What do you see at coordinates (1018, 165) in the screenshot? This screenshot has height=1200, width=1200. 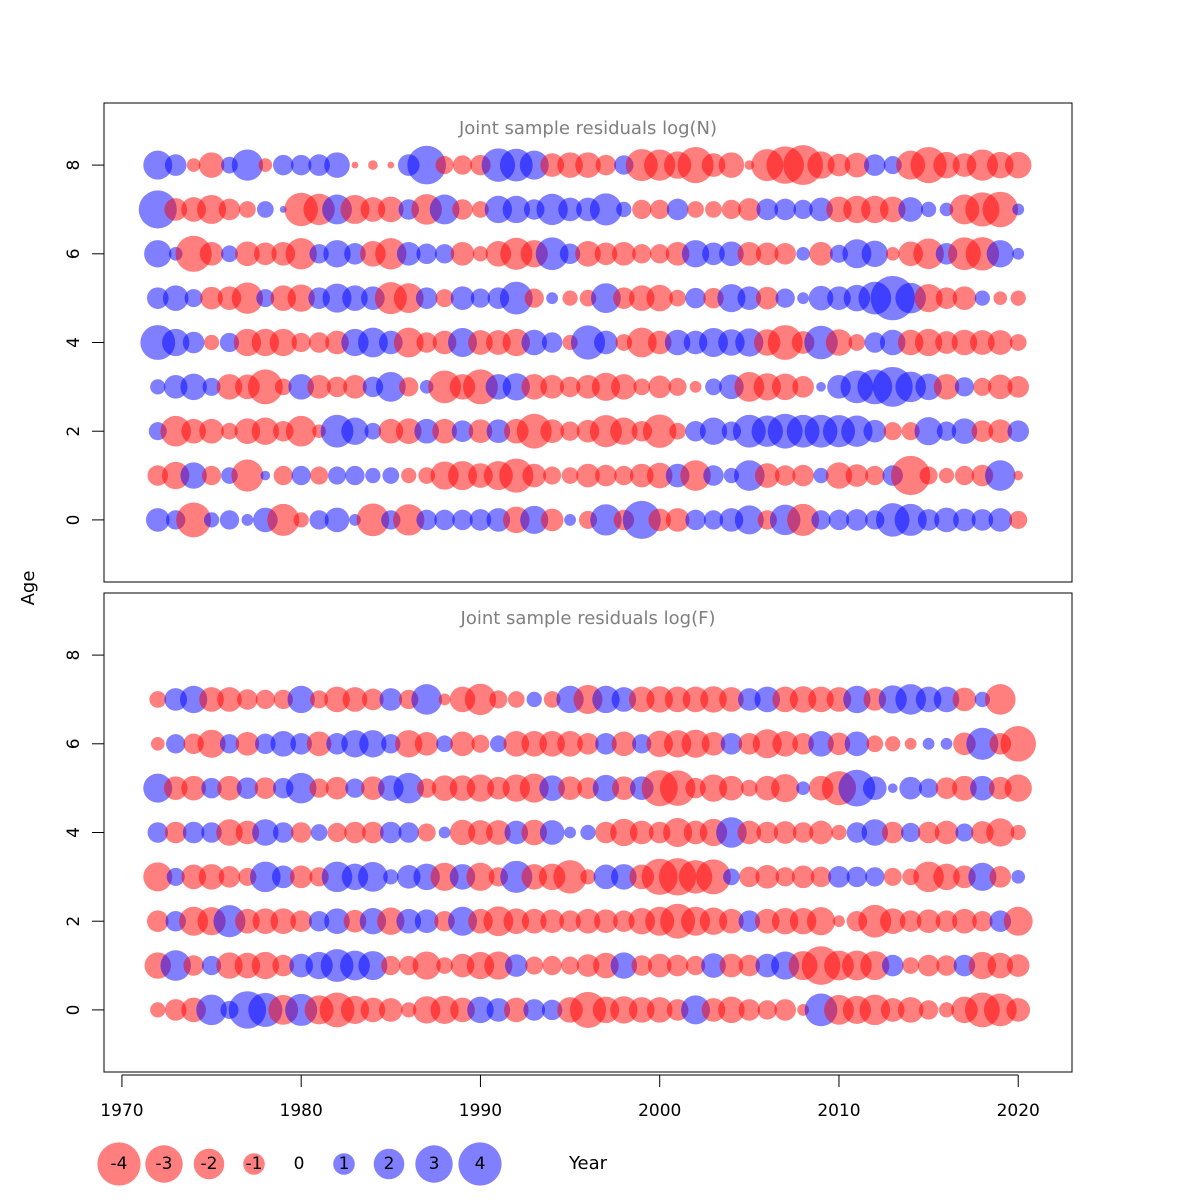 I see `bubble-point: 2020, age 8: -1.5` at bounding box center [1018, 165].